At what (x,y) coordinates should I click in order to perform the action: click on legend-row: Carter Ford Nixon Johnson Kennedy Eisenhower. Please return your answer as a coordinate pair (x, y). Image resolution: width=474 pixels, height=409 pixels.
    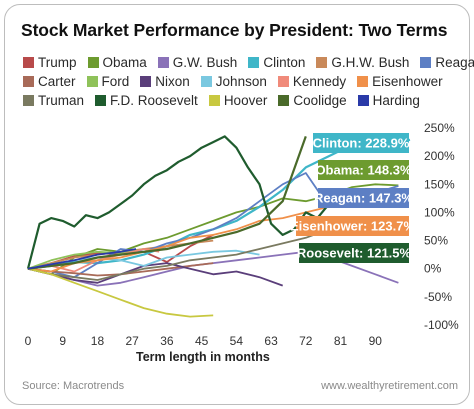
    Looking at the image, I should click on (243, 81).